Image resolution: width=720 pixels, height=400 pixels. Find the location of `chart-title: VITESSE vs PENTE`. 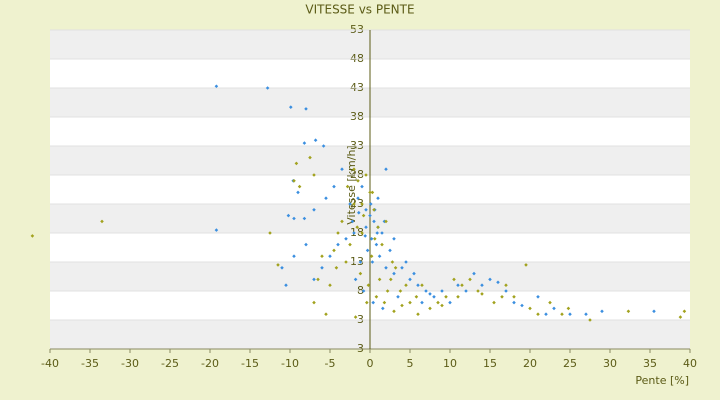

chart-title: VITESSE vs PENTE is located at coordinates (359, 10).